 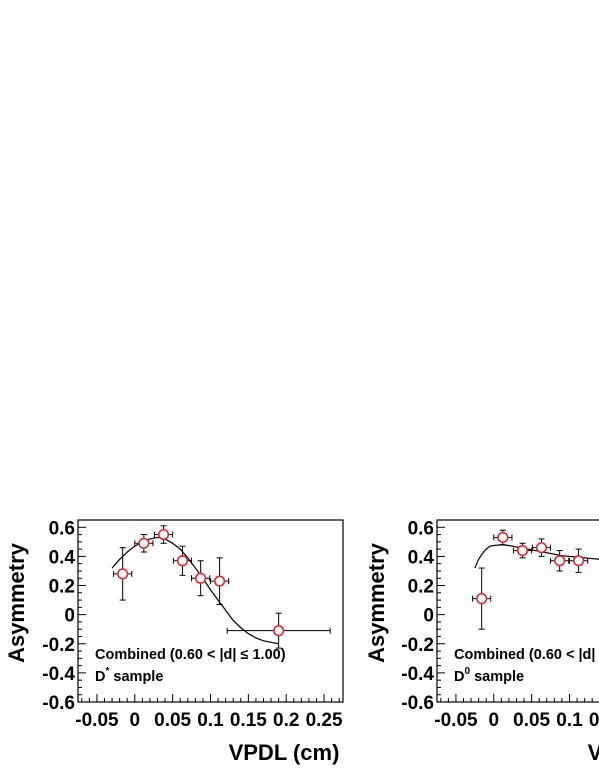 I want to click on chart-1-y-tick-label: 0.2, so click(x=62, y=587).